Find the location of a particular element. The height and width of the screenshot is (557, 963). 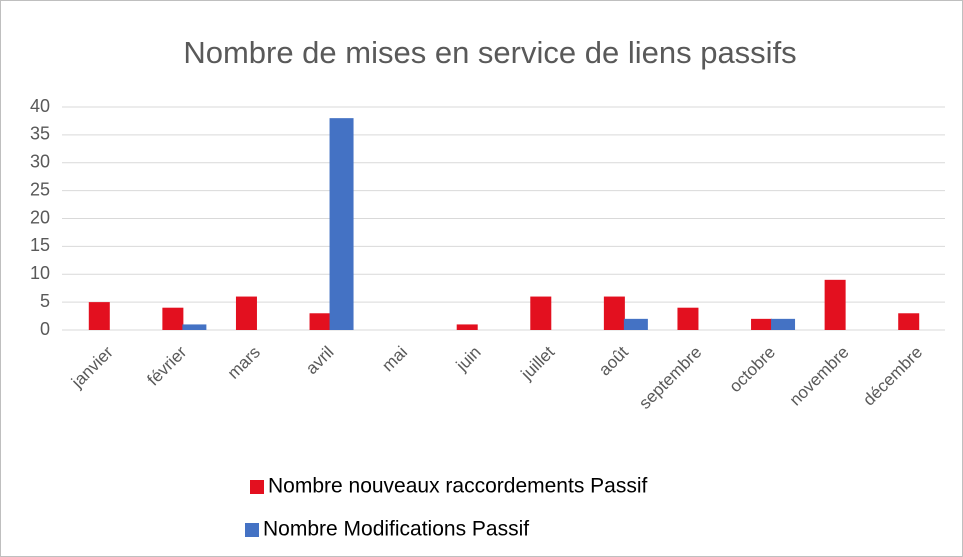

y-tick-label: 20 is located at coordinates (40, 217).